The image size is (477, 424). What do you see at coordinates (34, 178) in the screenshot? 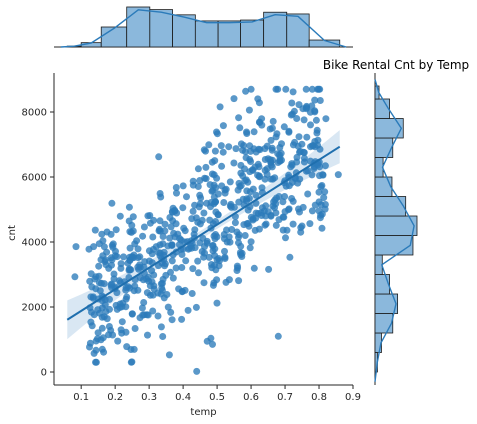
I see `y-tick-label: 6000` at bounding box center [34, 178].